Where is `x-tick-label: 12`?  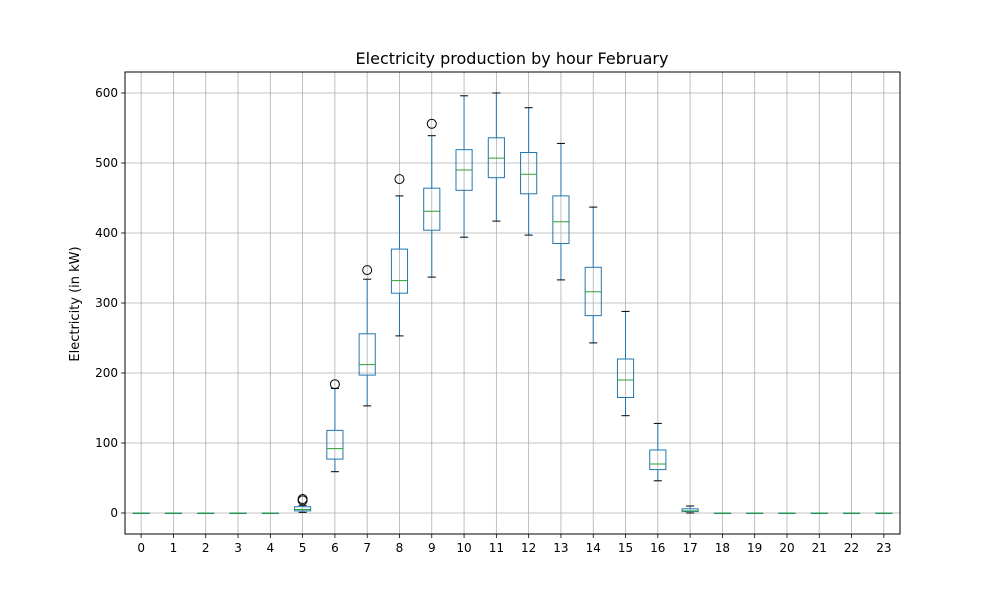
x-tick-label: 12 is located at coordinates (528, 548).